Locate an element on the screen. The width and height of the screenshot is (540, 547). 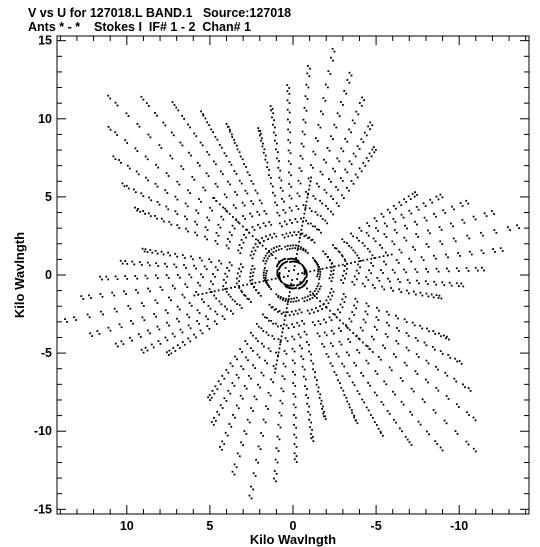
x-axis-label: Kilo Wavlngth is located at coordinates (293, 539).